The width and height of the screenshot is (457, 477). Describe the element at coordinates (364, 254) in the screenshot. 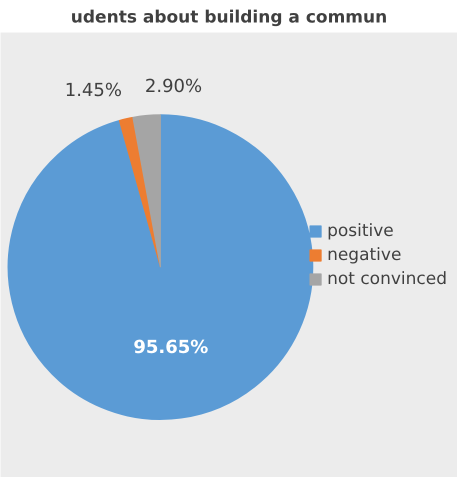

I see `legend-label: negative` at that location.